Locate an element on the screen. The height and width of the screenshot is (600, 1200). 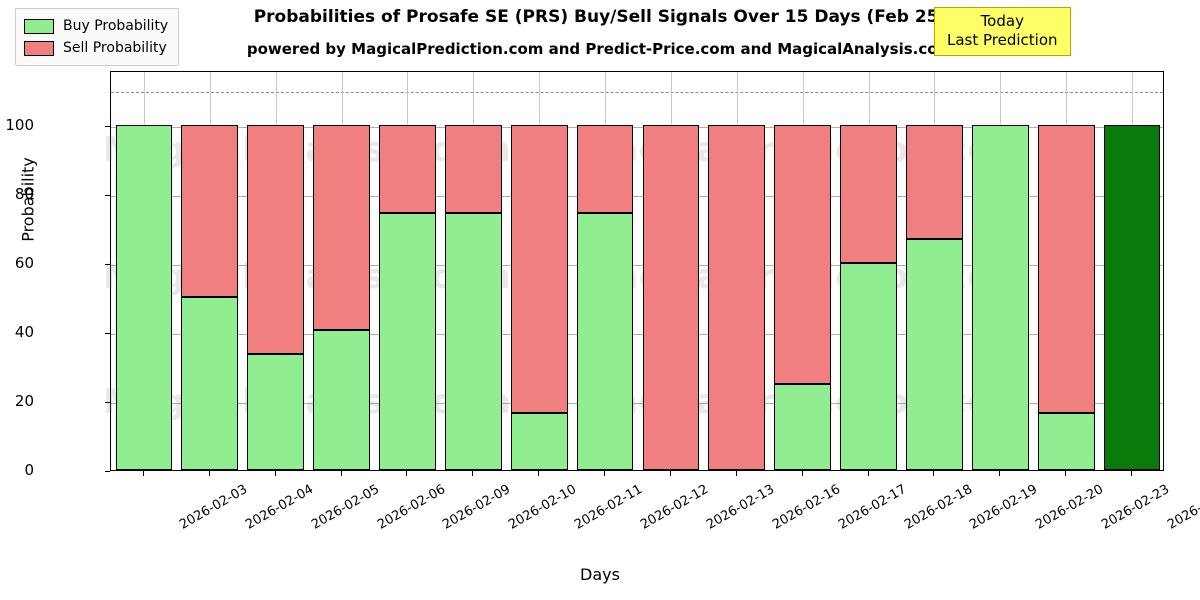
y-tick-label: 80 is located at coordinates (24, 193).